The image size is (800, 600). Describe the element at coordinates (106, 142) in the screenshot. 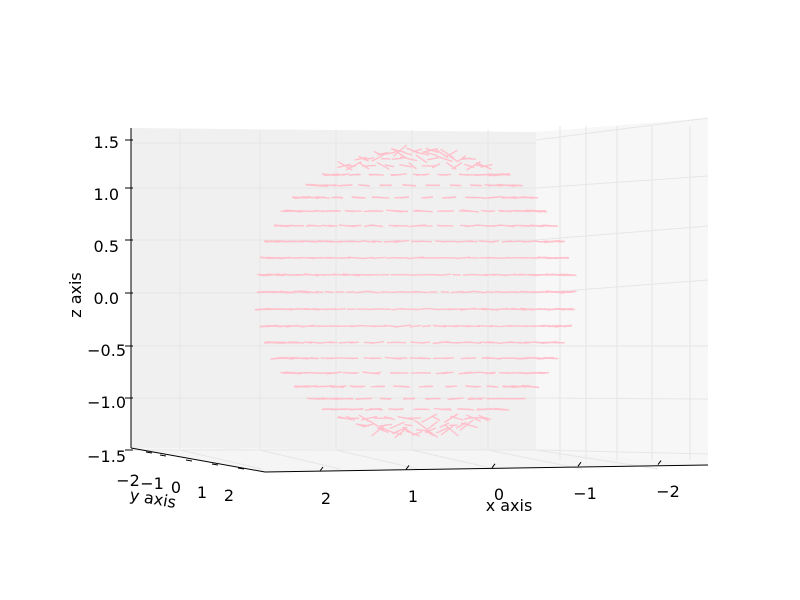

I see `z-tick-label: 1.5` at that location.